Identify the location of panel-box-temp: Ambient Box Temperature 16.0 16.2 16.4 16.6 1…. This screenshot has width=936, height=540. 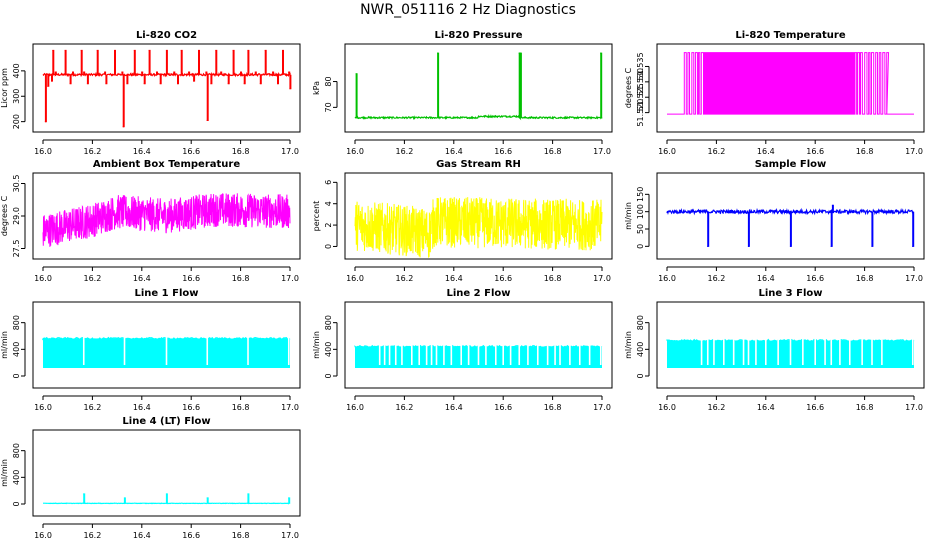
(150, 221).